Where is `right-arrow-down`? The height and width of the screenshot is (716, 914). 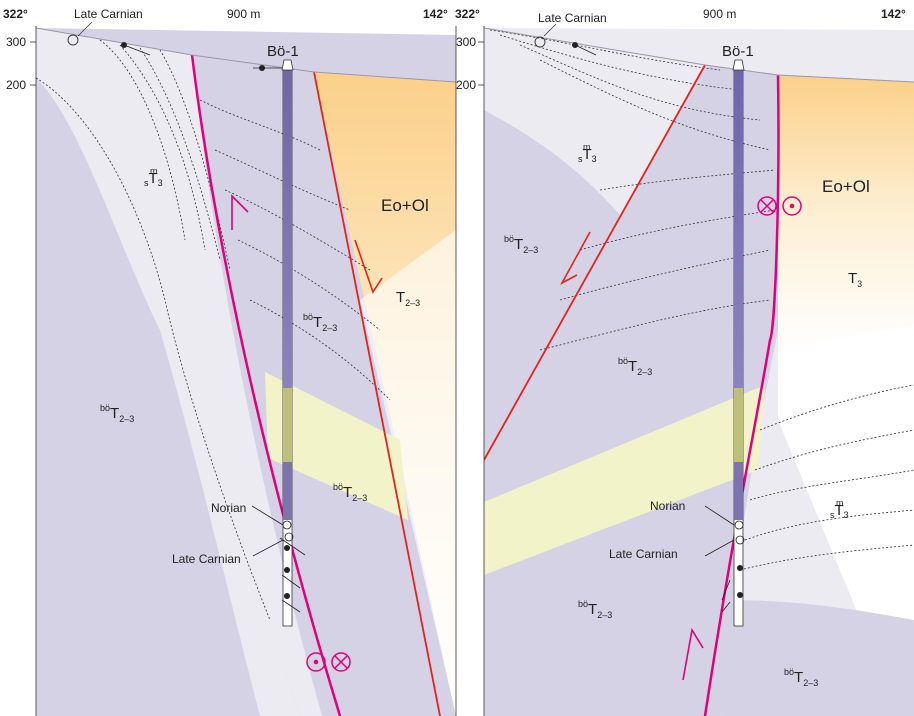
right-arrow-down is located at coordinates (575, 258).